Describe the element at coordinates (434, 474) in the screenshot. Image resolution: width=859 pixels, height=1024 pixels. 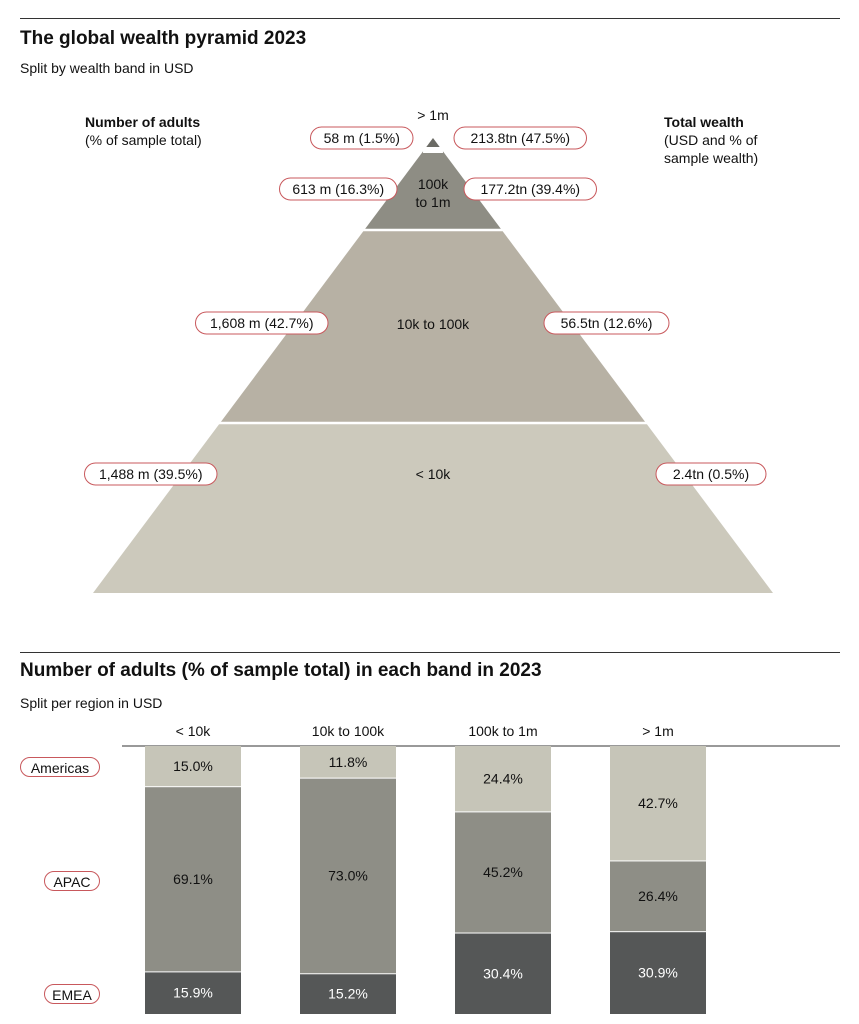
I see `band-label-lt-10k: < 10k` at that location.